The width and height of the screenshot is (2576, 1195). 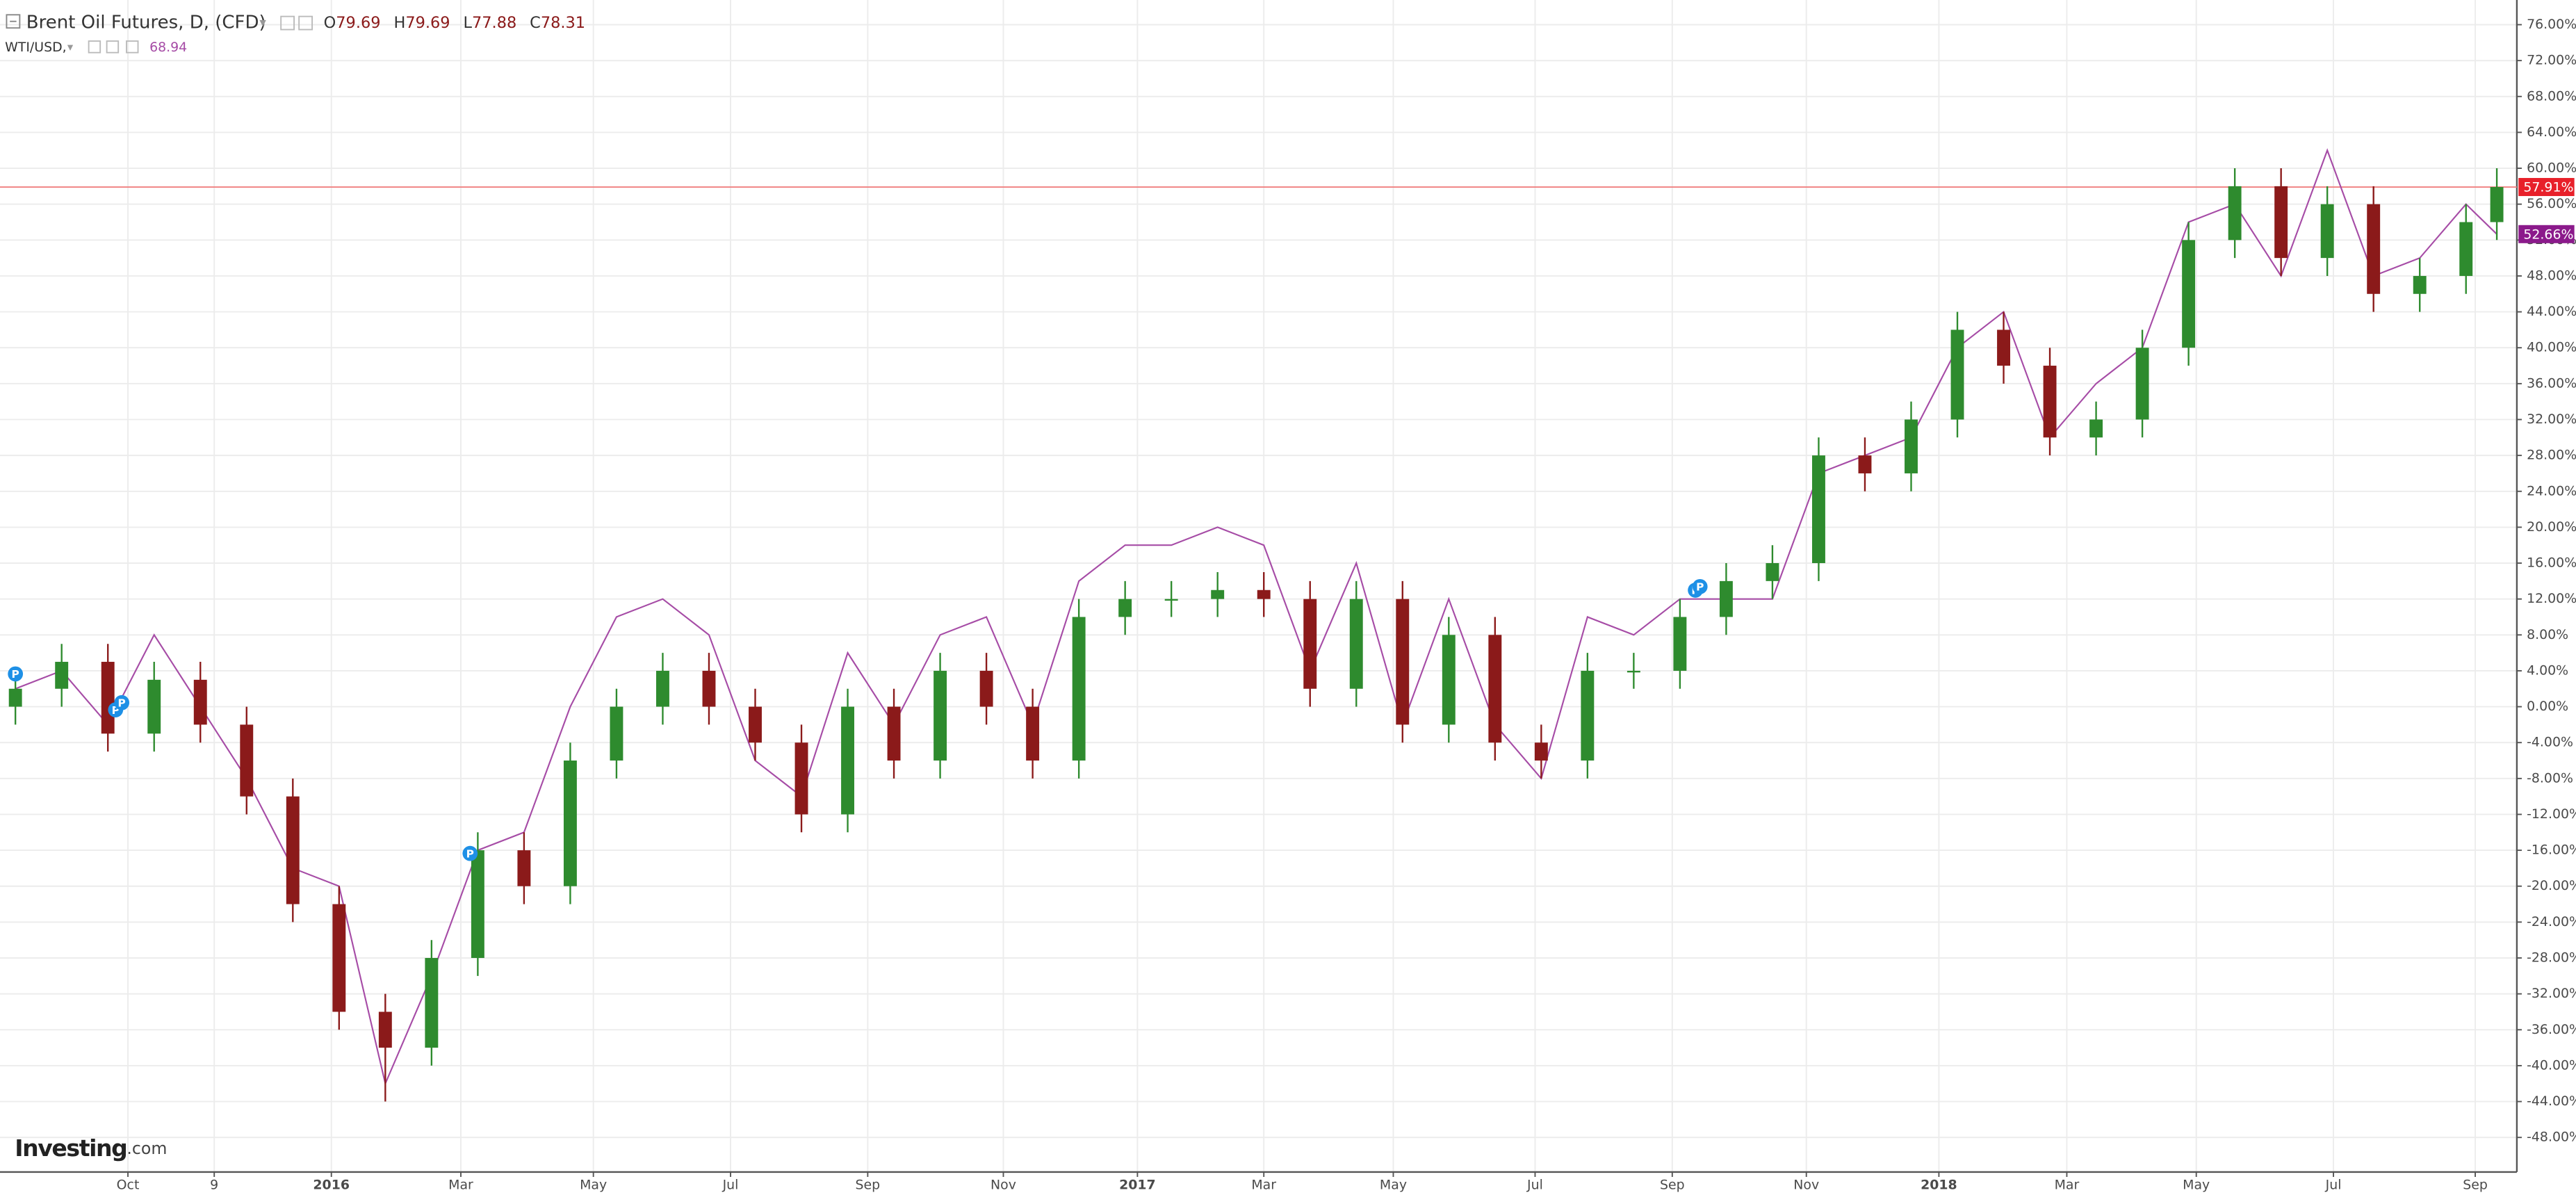 I want to click on quote-prefix: O, so click(x=330, y=23).